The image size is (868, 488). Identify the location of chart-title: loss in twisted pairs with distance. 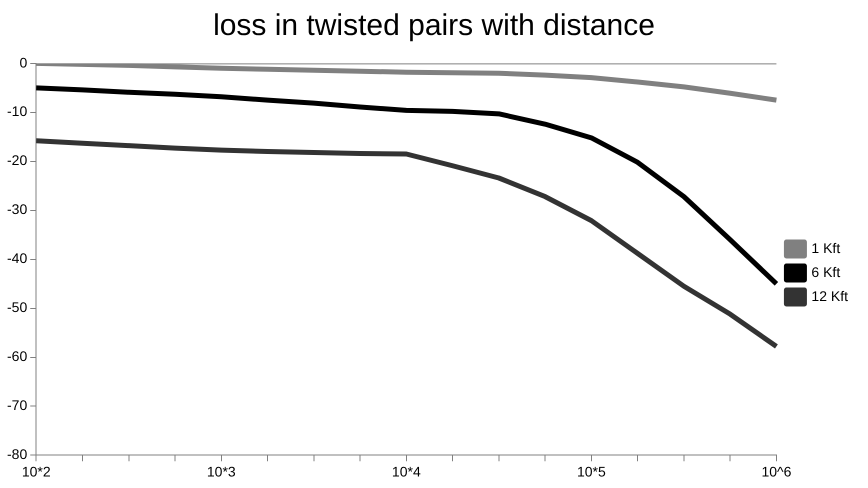
(434, 26).